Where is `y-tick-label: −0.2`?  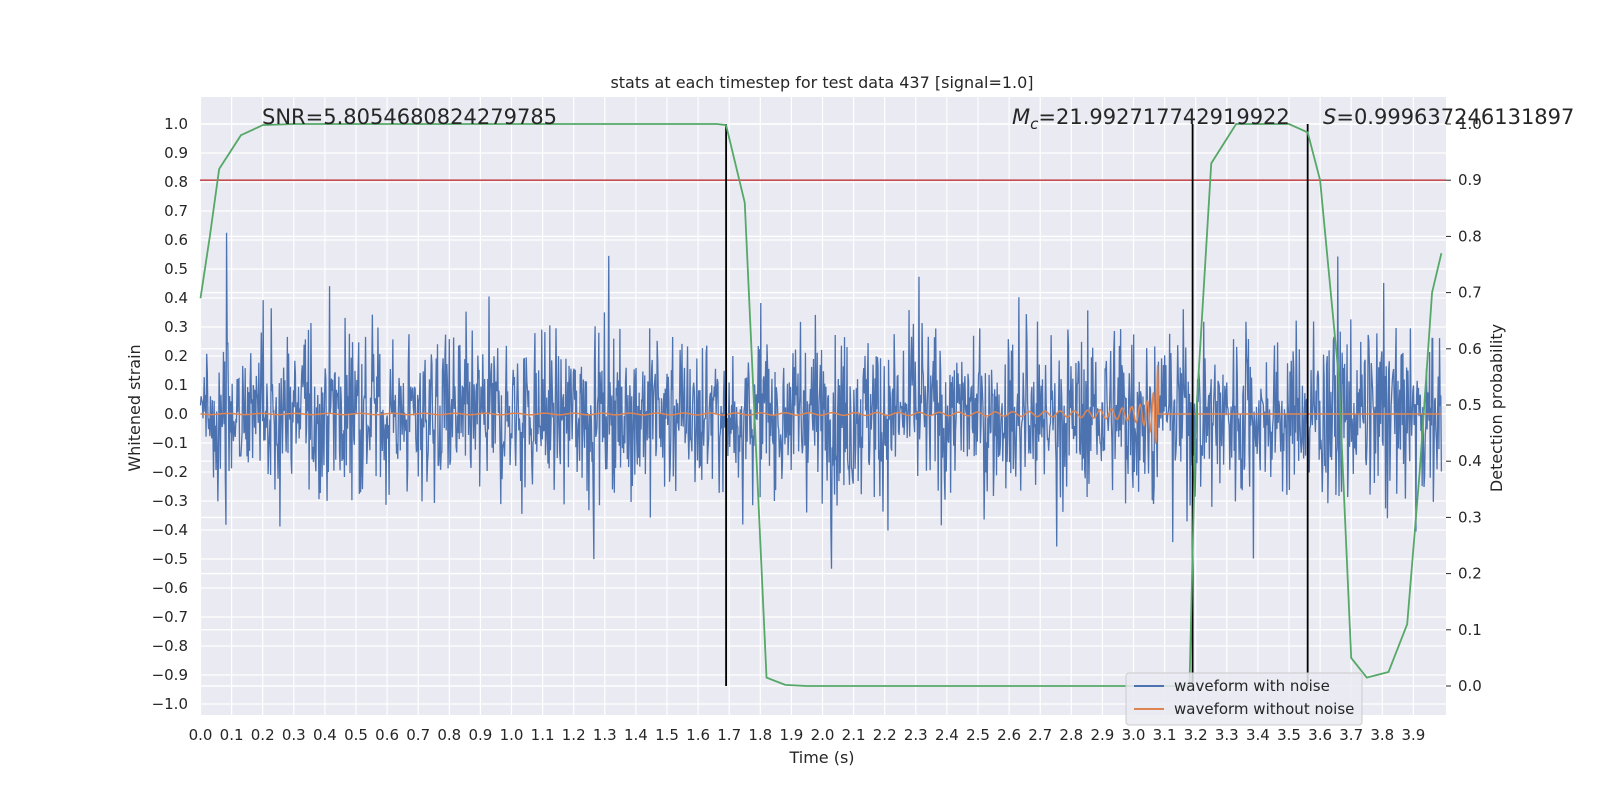 y-tick-label: −0.2 is located at coordinates (170, 472).